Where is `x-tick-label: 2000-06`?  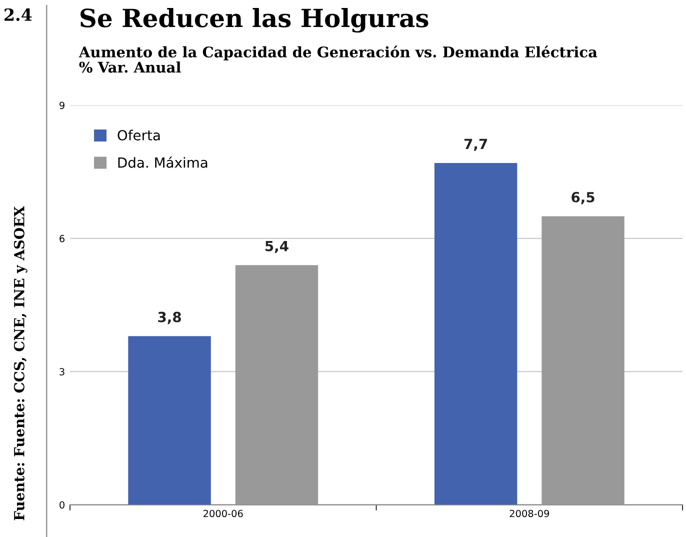 x-tick-label: 2000-06 is located at coordinates (223, 514).